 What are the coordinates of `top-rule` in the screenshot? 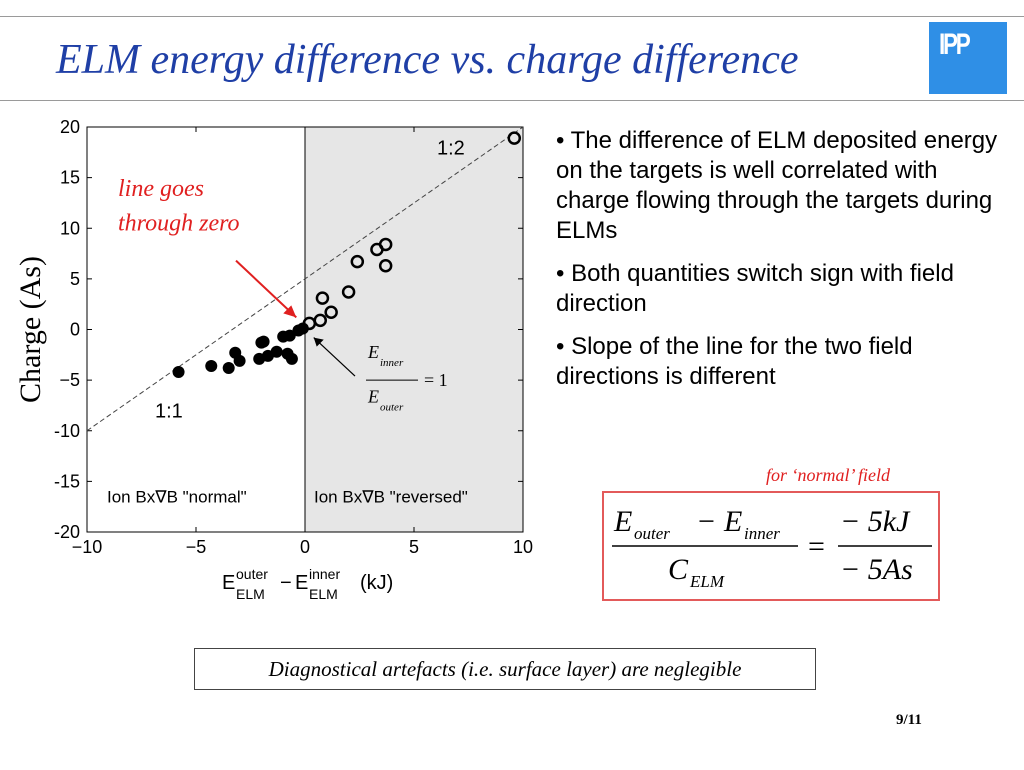 It's located at (512, 16).